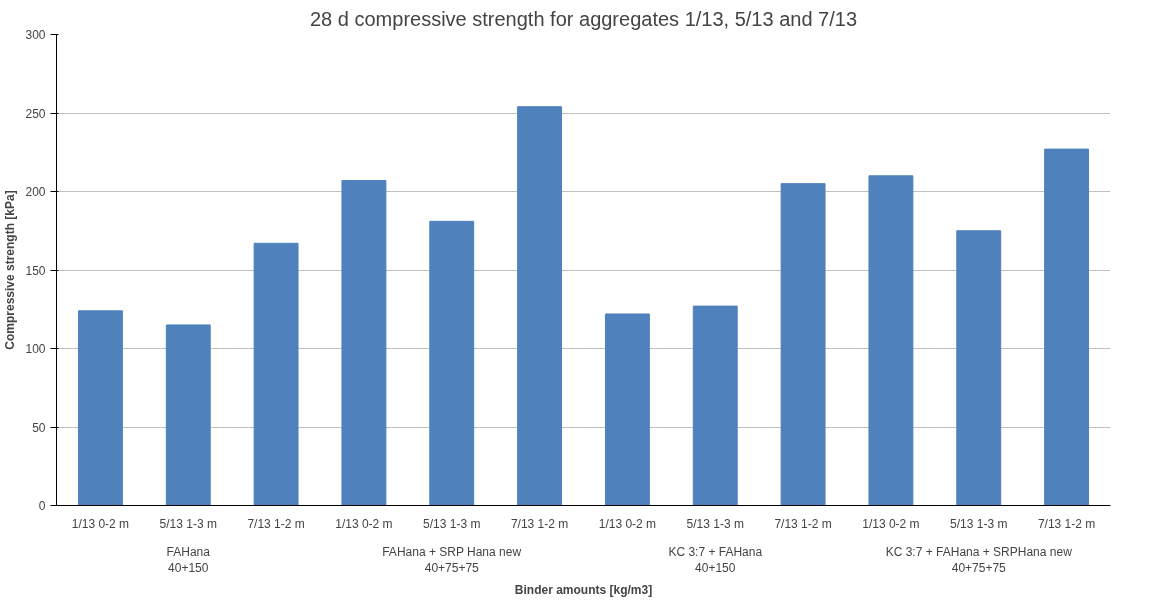 The image size is (1150, 607). I want to click on y-tick-label: 0, so click(42, 506).